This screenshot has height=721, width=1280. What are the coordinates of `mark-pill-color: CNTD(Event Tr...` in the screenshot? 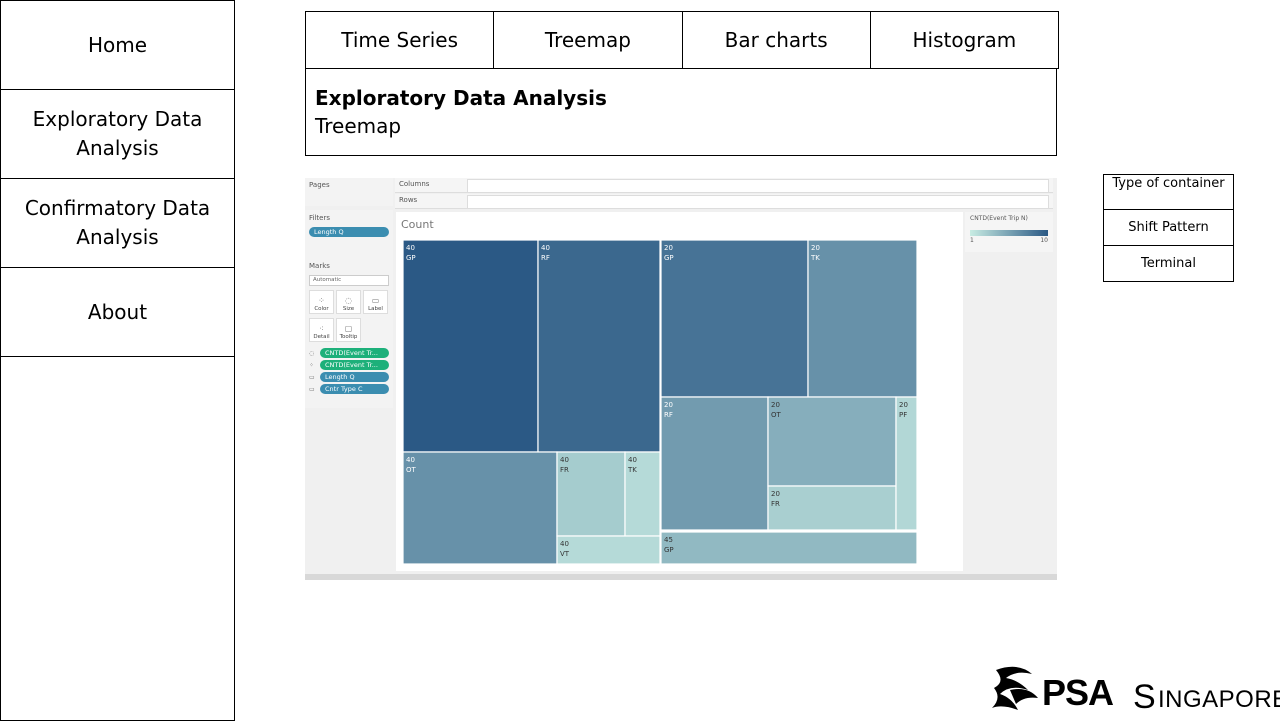 It's located at (354, 365).